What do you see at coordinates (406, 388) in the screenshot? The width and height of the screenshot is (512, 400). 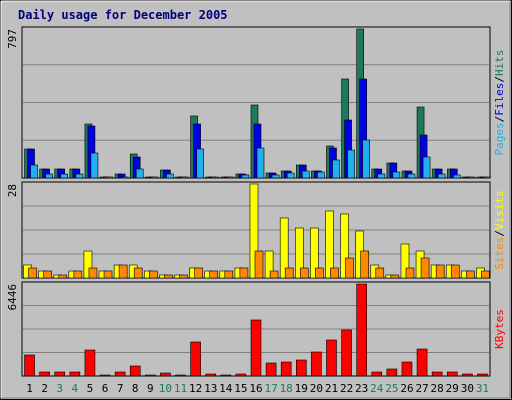 I see `x-tick-label-day-26: 26` at bounding box center [406, 388].